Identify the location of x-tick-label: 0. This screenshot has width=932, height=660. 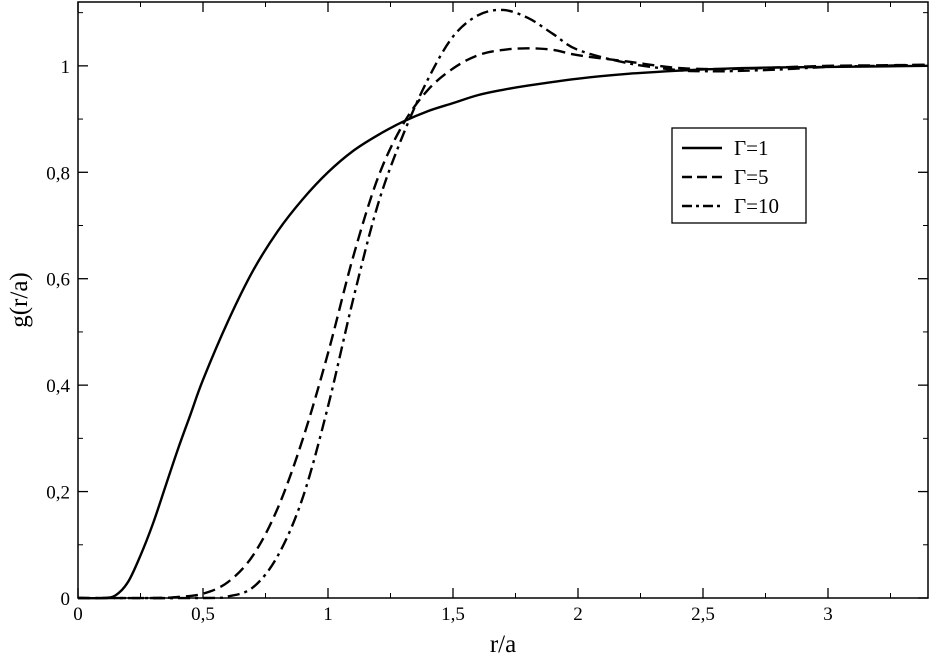
(78, 614).